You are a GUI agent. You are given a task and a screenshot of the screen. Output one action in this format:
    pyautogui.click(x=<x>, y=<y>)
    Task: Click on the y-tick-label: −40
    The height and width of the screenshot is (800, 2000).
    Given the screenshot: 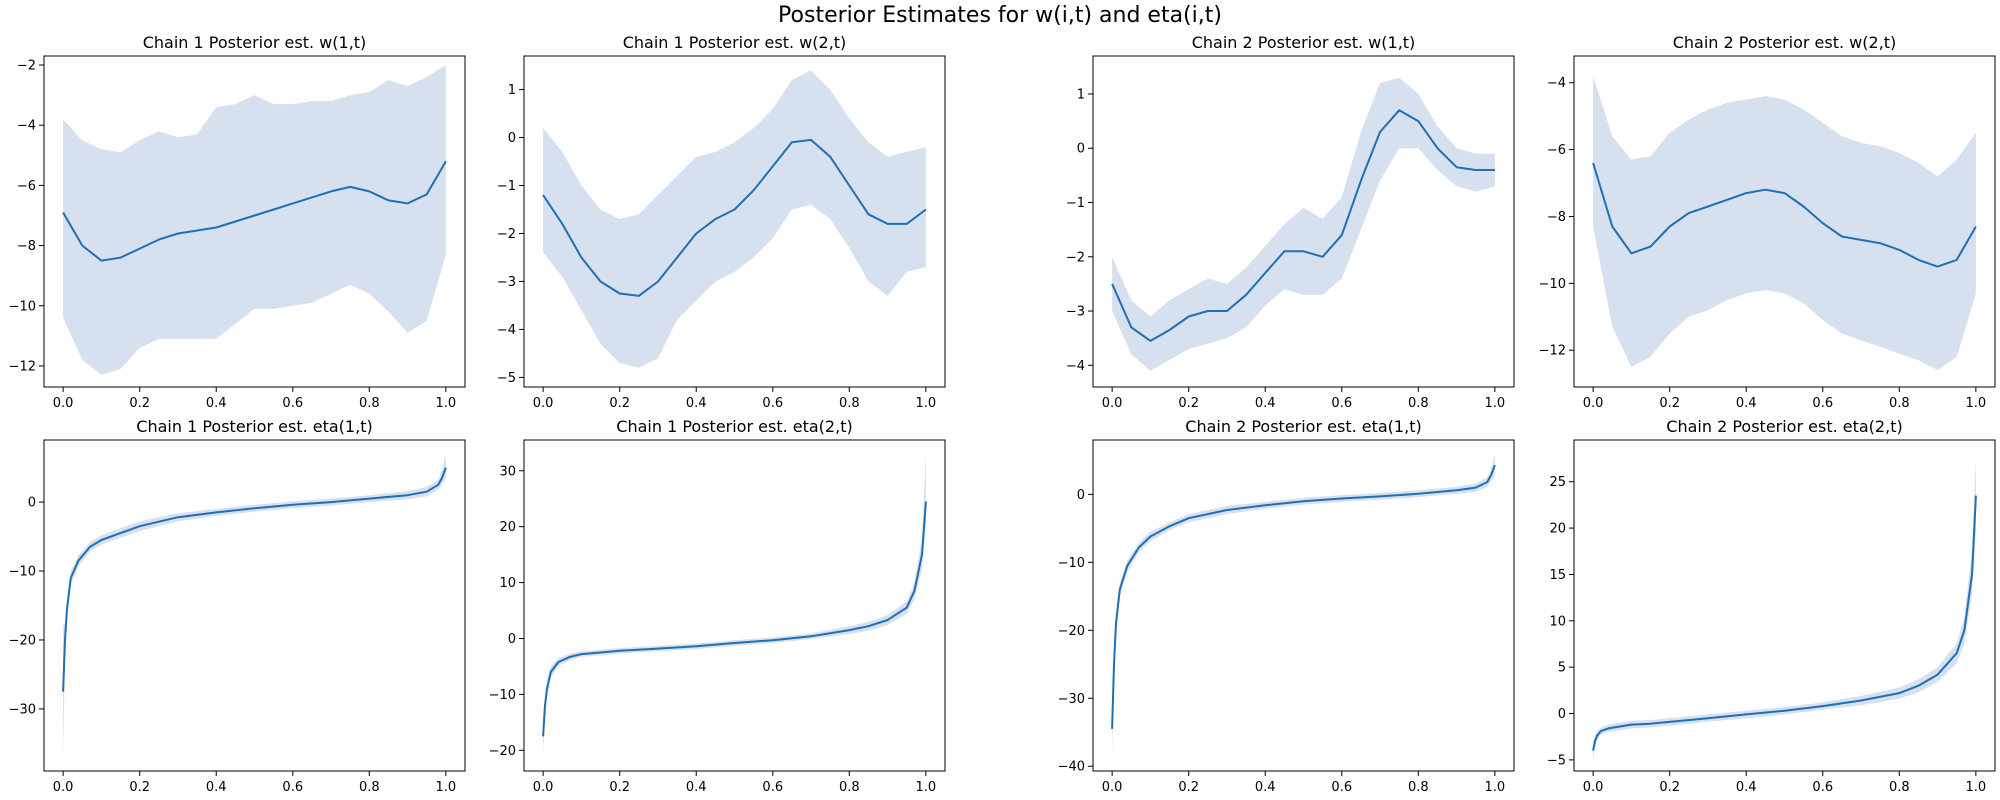 What is the action you would take?
    pyautogui.click(x=1071, y=767)
    